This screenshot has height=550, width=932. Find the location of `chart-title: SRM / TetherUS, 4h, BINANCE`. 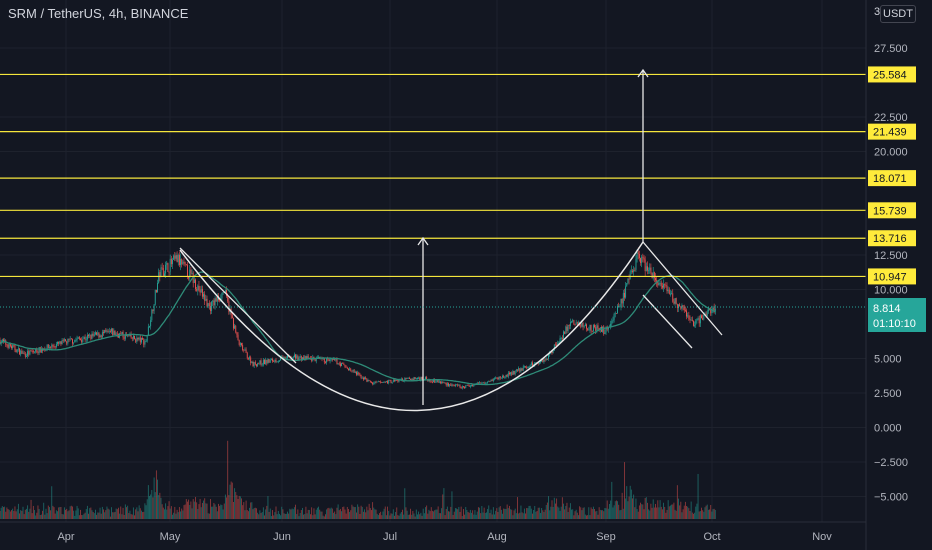

chart-title: SRM / TetherUS, 4h, BINANCE is located at coordinates (98, 13).